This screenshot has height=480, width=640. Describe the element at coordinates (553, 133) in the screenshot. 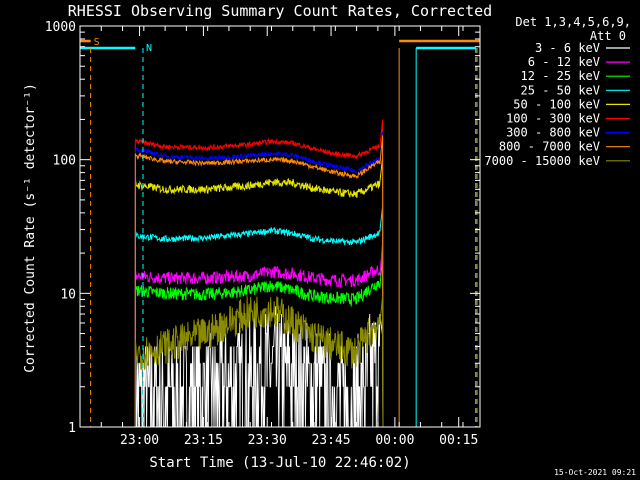

I see `legend-label: 300 - 800 keV` at that location.